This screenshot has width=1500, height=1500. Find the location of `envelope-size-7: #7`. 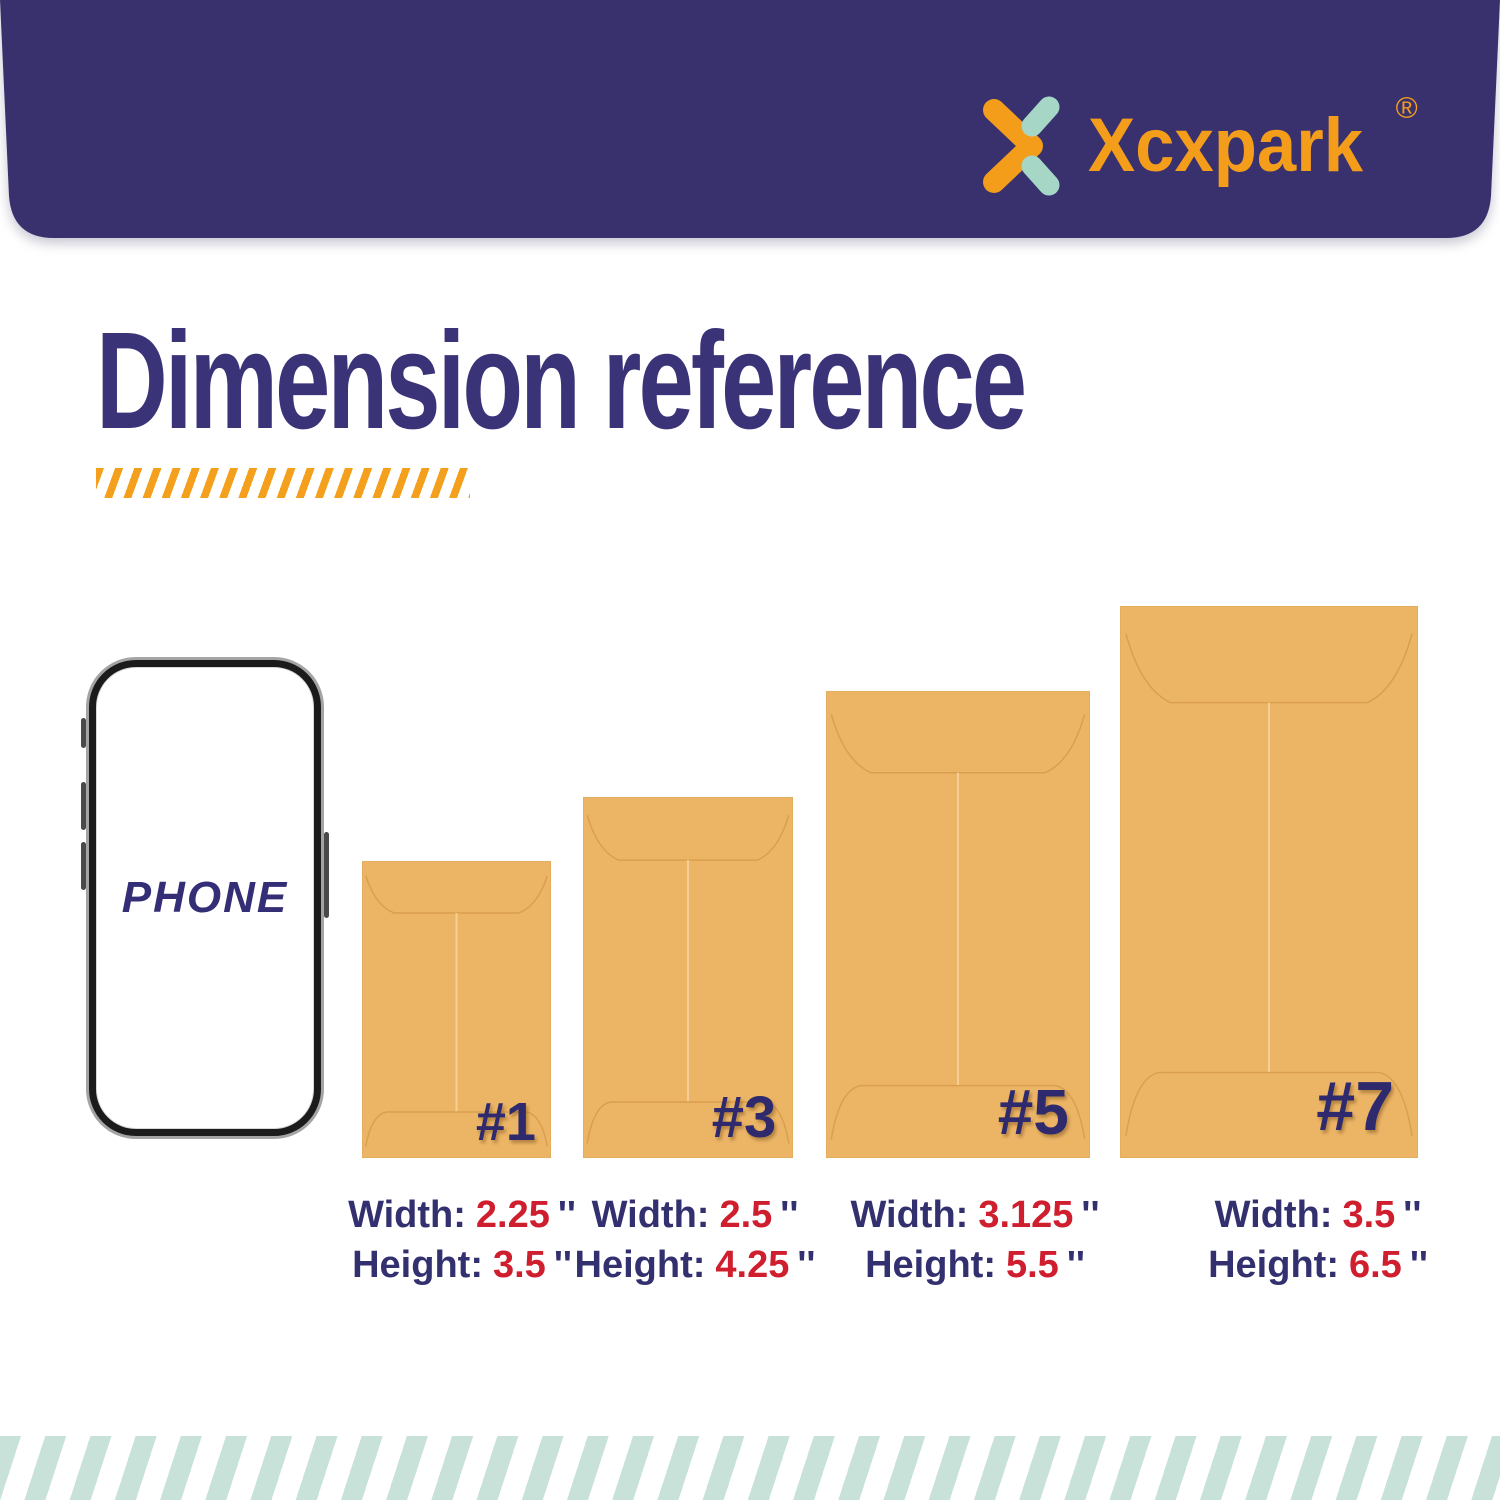

envelope-size-7: #7 is located at coordinates (1269, 882).